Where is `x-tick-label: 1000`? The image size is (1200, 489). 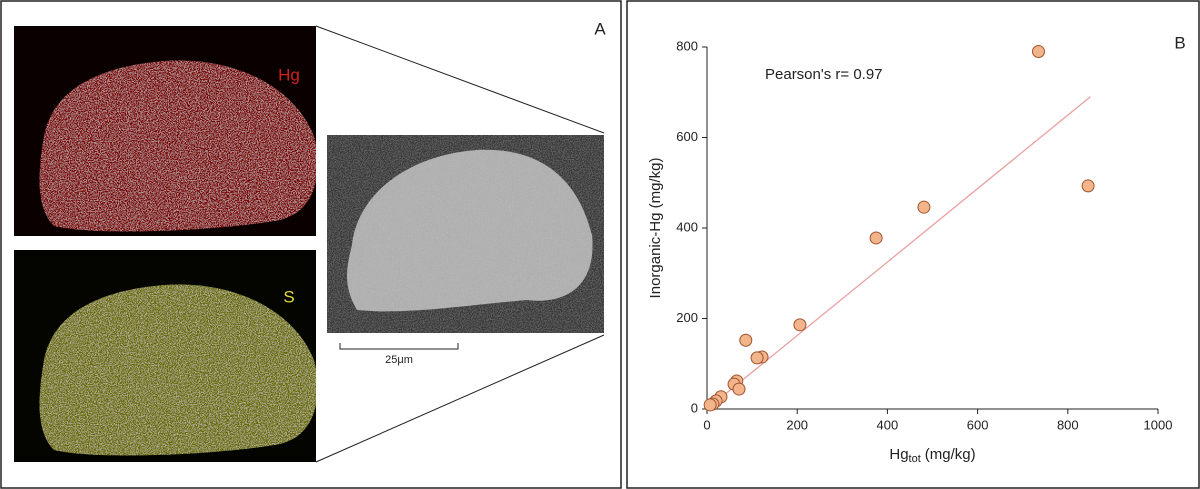
x-tick-label: 1000 is located at coordinates (1158, 424).